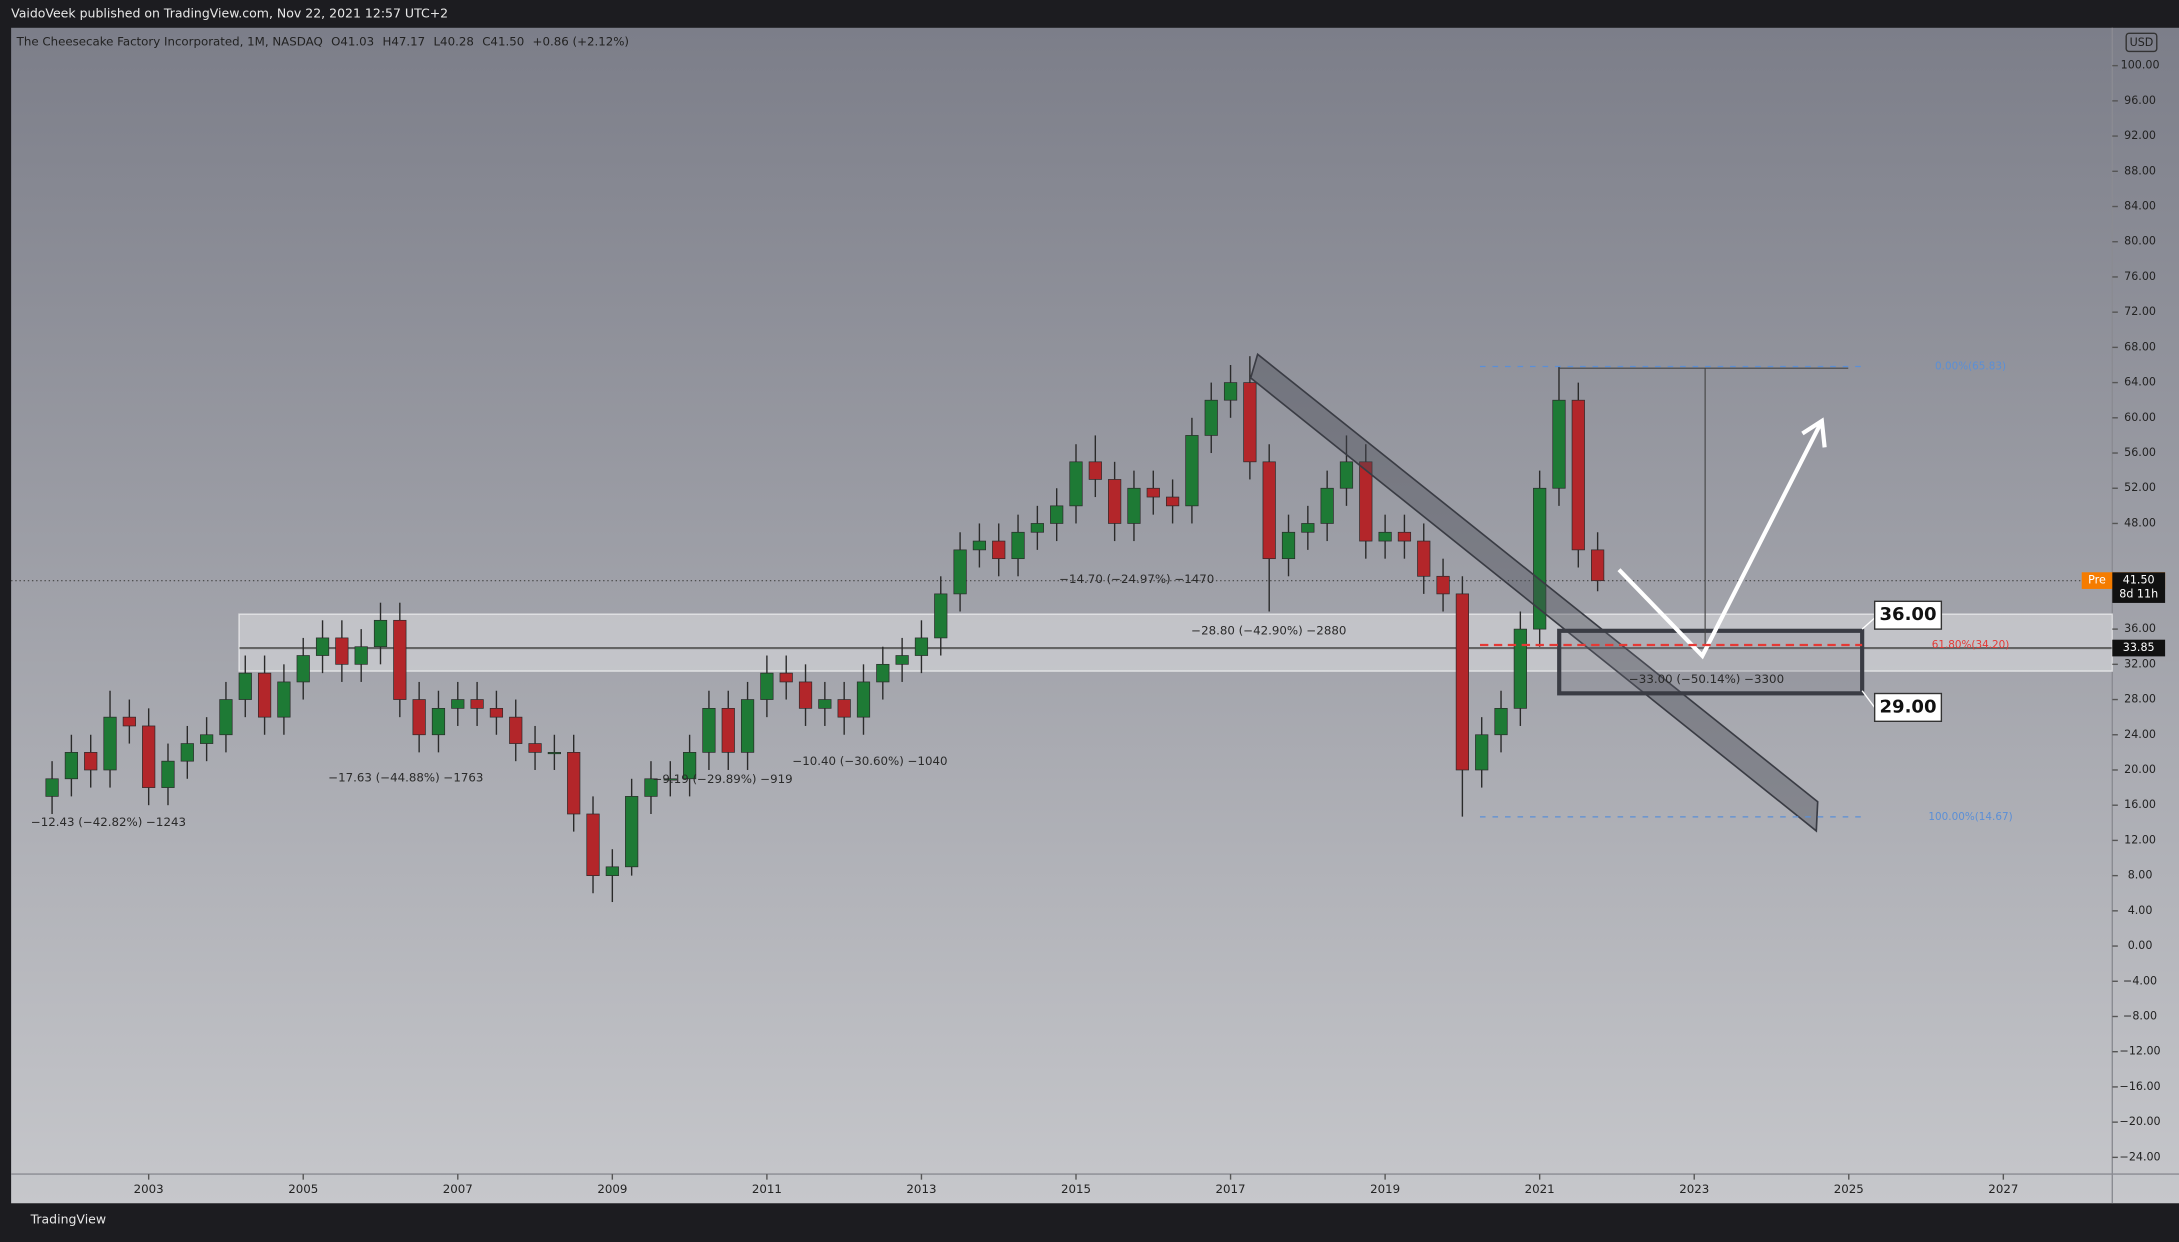 This screenshot has width=2179, height=1242. What do you see at coordinates (2140, 628) in the screenshot?
I see `y-tick-label: 36.00` at bounding box center [2140, 628].